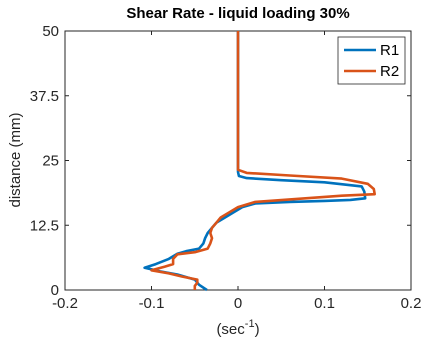 The height and width of the screenshot is (347, 428). What do you see at coordinates (389, 50) in the screenshot?
I see `legend-label-r1: R1` at bounding box center [389, 50].